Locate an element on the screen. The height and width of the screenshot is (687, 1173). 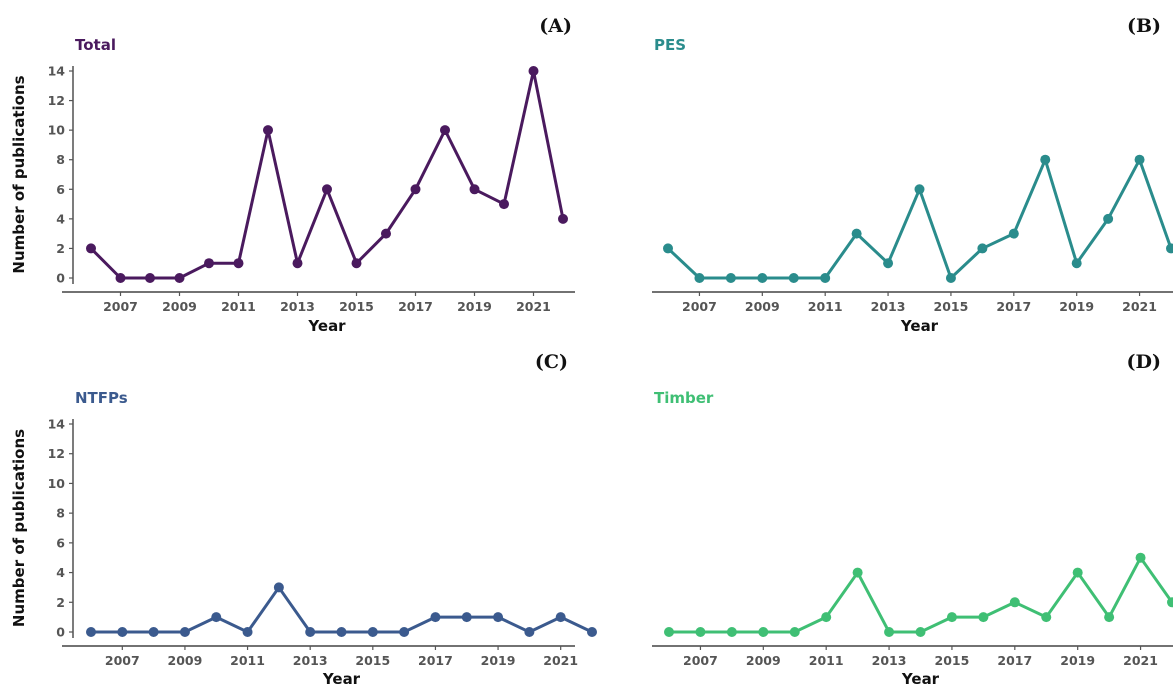
panel-label: (B) is located at coordinates (1144, 26).